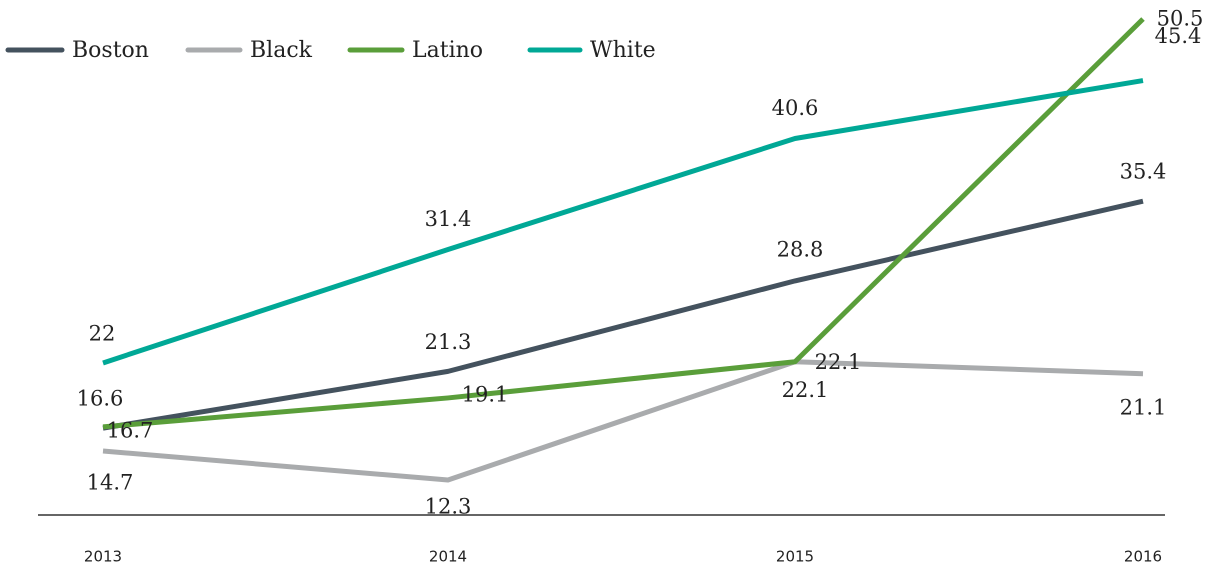 This screenshot has width=1214, height=569. I want to click on data-label: 21.1, so click(1143, 407).